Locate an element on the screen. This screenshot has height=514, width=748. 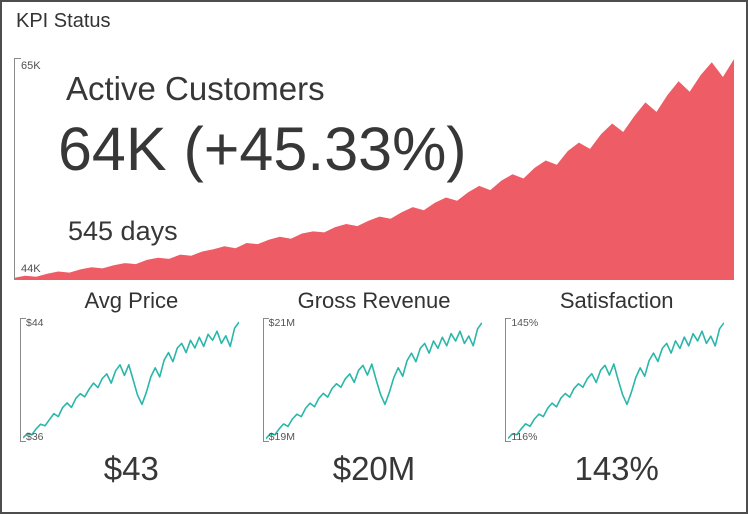
main-axis-min-label: 44K is located at coordinates (31, 269).